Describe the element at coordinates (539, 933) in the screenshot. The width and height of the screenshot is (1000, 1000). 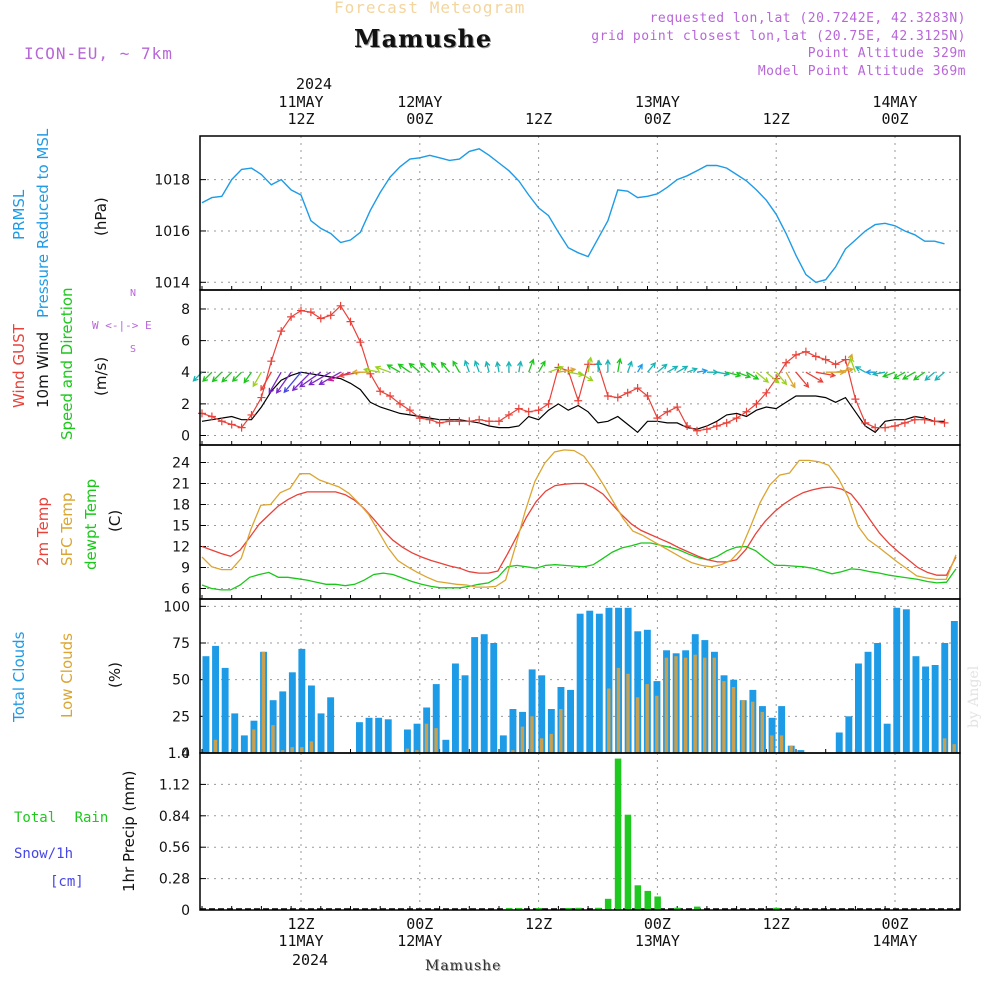
I see `bottom-tick-label: 12Z` at that location.